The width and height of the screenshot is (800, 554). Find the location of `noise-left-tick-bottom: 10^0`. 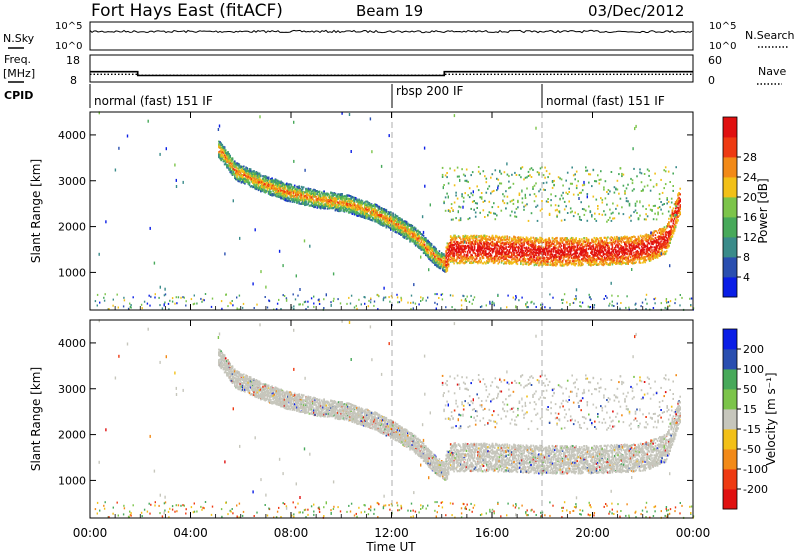

noise-left-tick-bottom: 10^0 is located at coordinates (68, 46).